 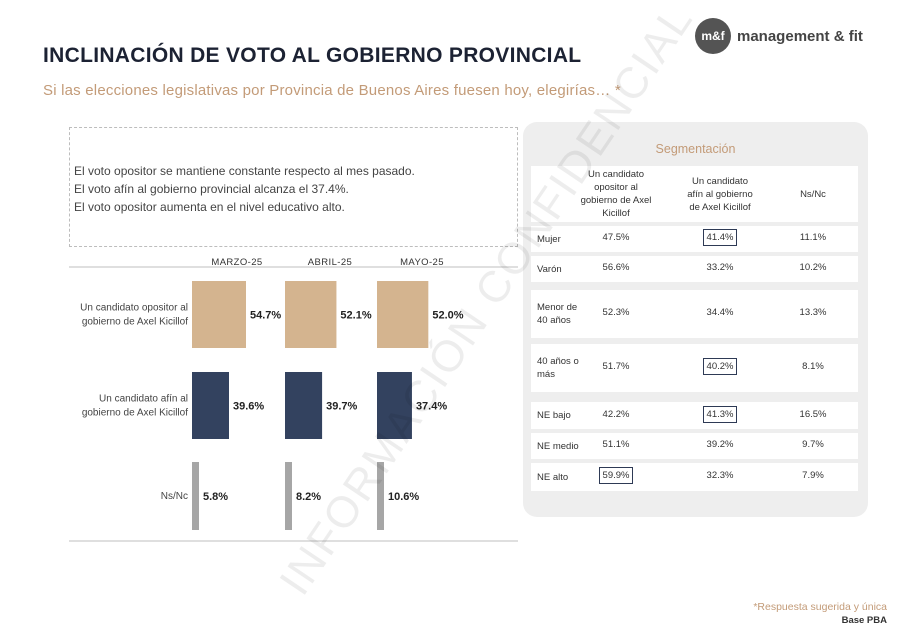 What do you see at coordinates (143, 399) in the screenshot?
I see `category-label: Un candidato afín al` at bounding box center [143, 399].